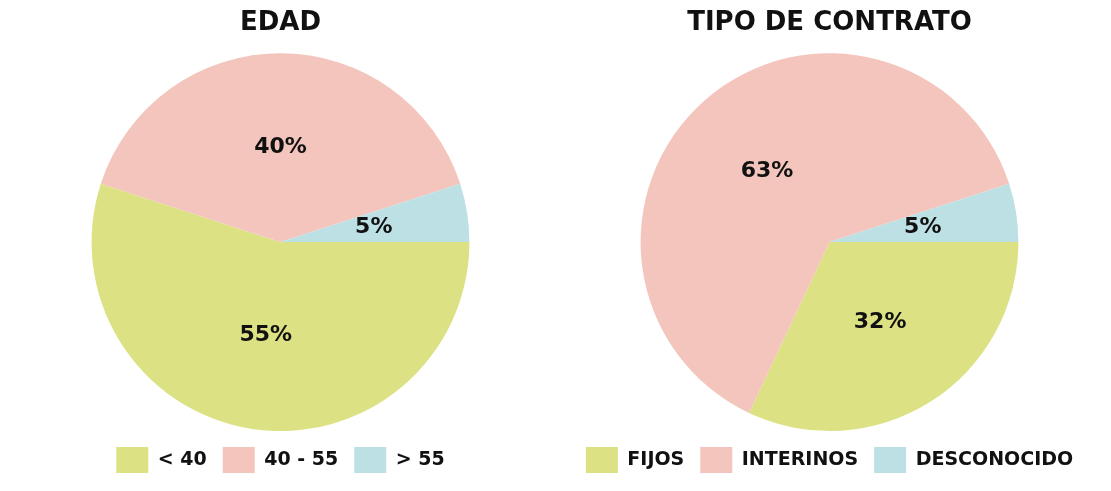 The width and height of the screenshot is (1111, 491). What do you see at coordinates (994, 457) in the screenshot?
I see `legend-label: DESCONOCIDO` at bounding box center [994, 457].